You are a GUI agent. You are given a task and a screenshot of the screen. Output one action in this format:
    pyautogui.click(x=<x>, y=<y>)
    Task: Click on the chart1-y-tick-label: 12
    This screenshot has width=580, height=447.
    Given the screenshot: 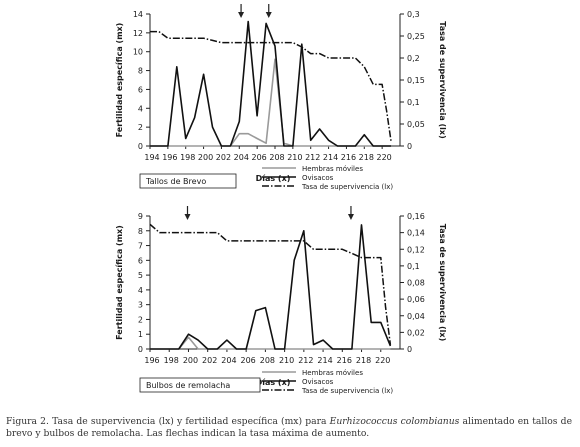 What is the action you would take?
    pyautogui.click(x=138, y=33)
    